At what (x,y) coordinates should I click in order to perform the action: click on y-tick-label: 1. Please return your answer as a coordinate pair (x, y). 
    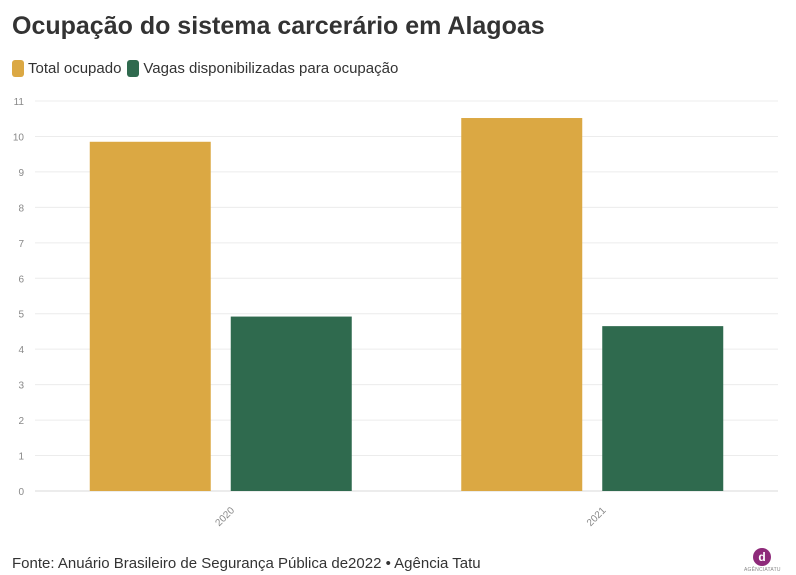
    Looking at the image, I should click on (21, 457).